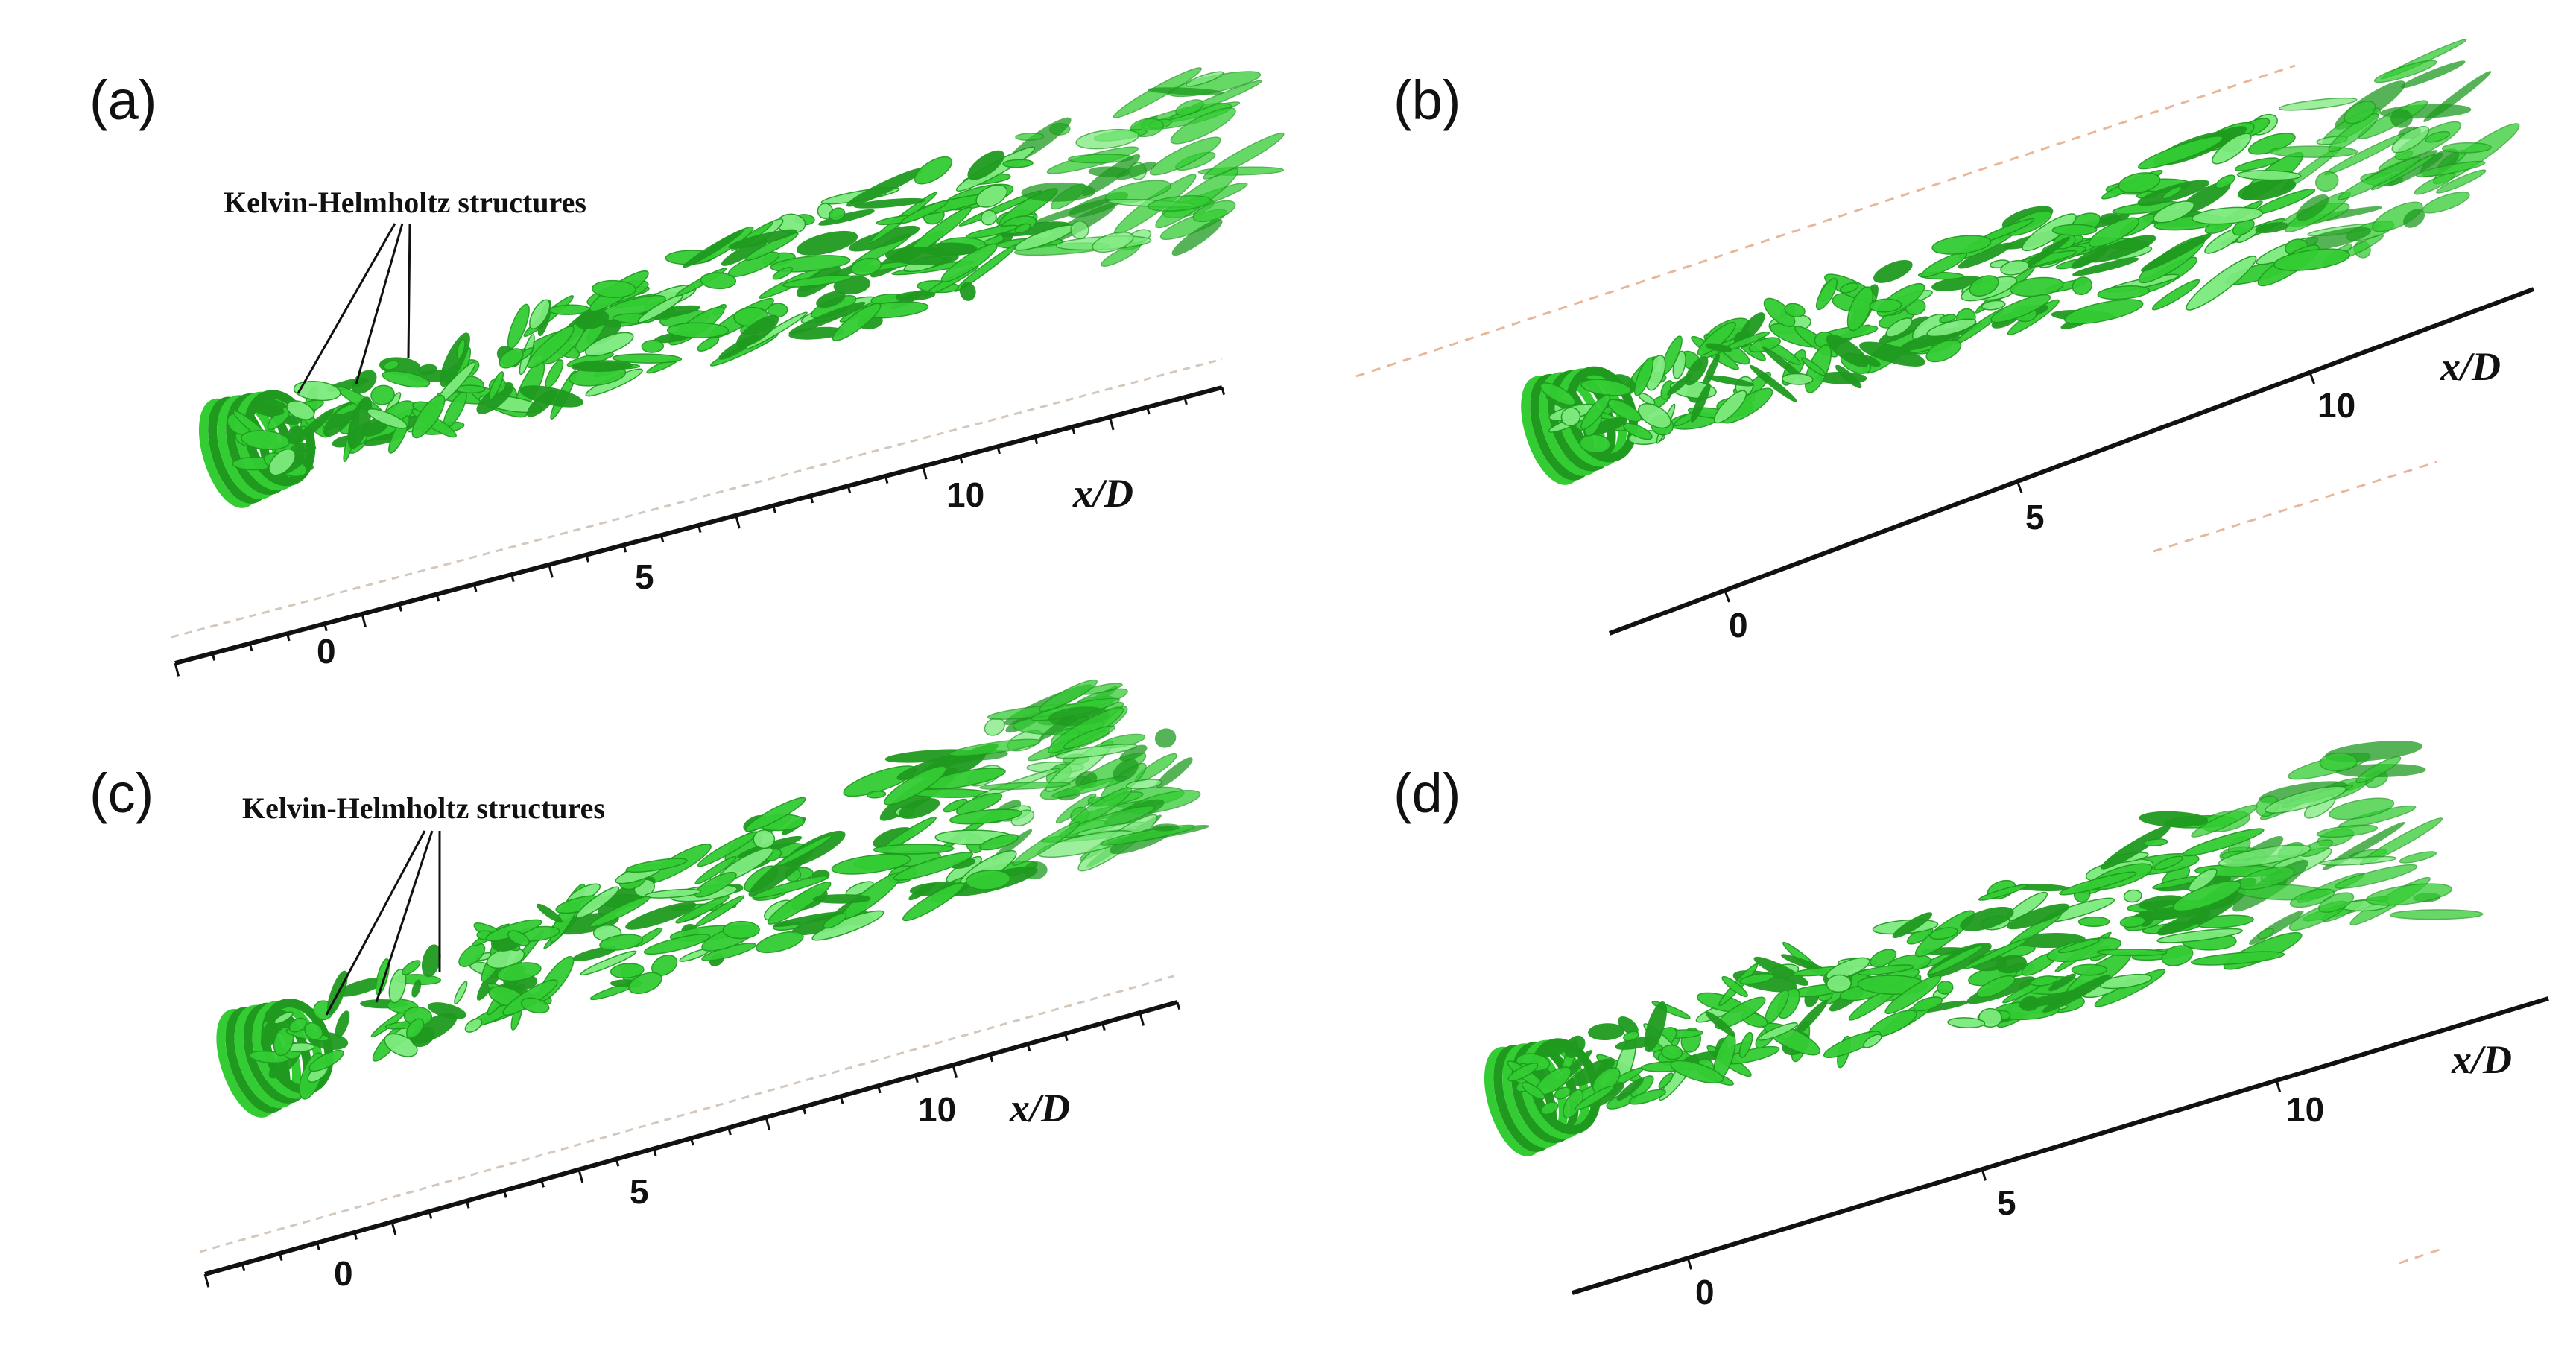  I want to click on dashed-guide-b-top, so click(1826, 221).